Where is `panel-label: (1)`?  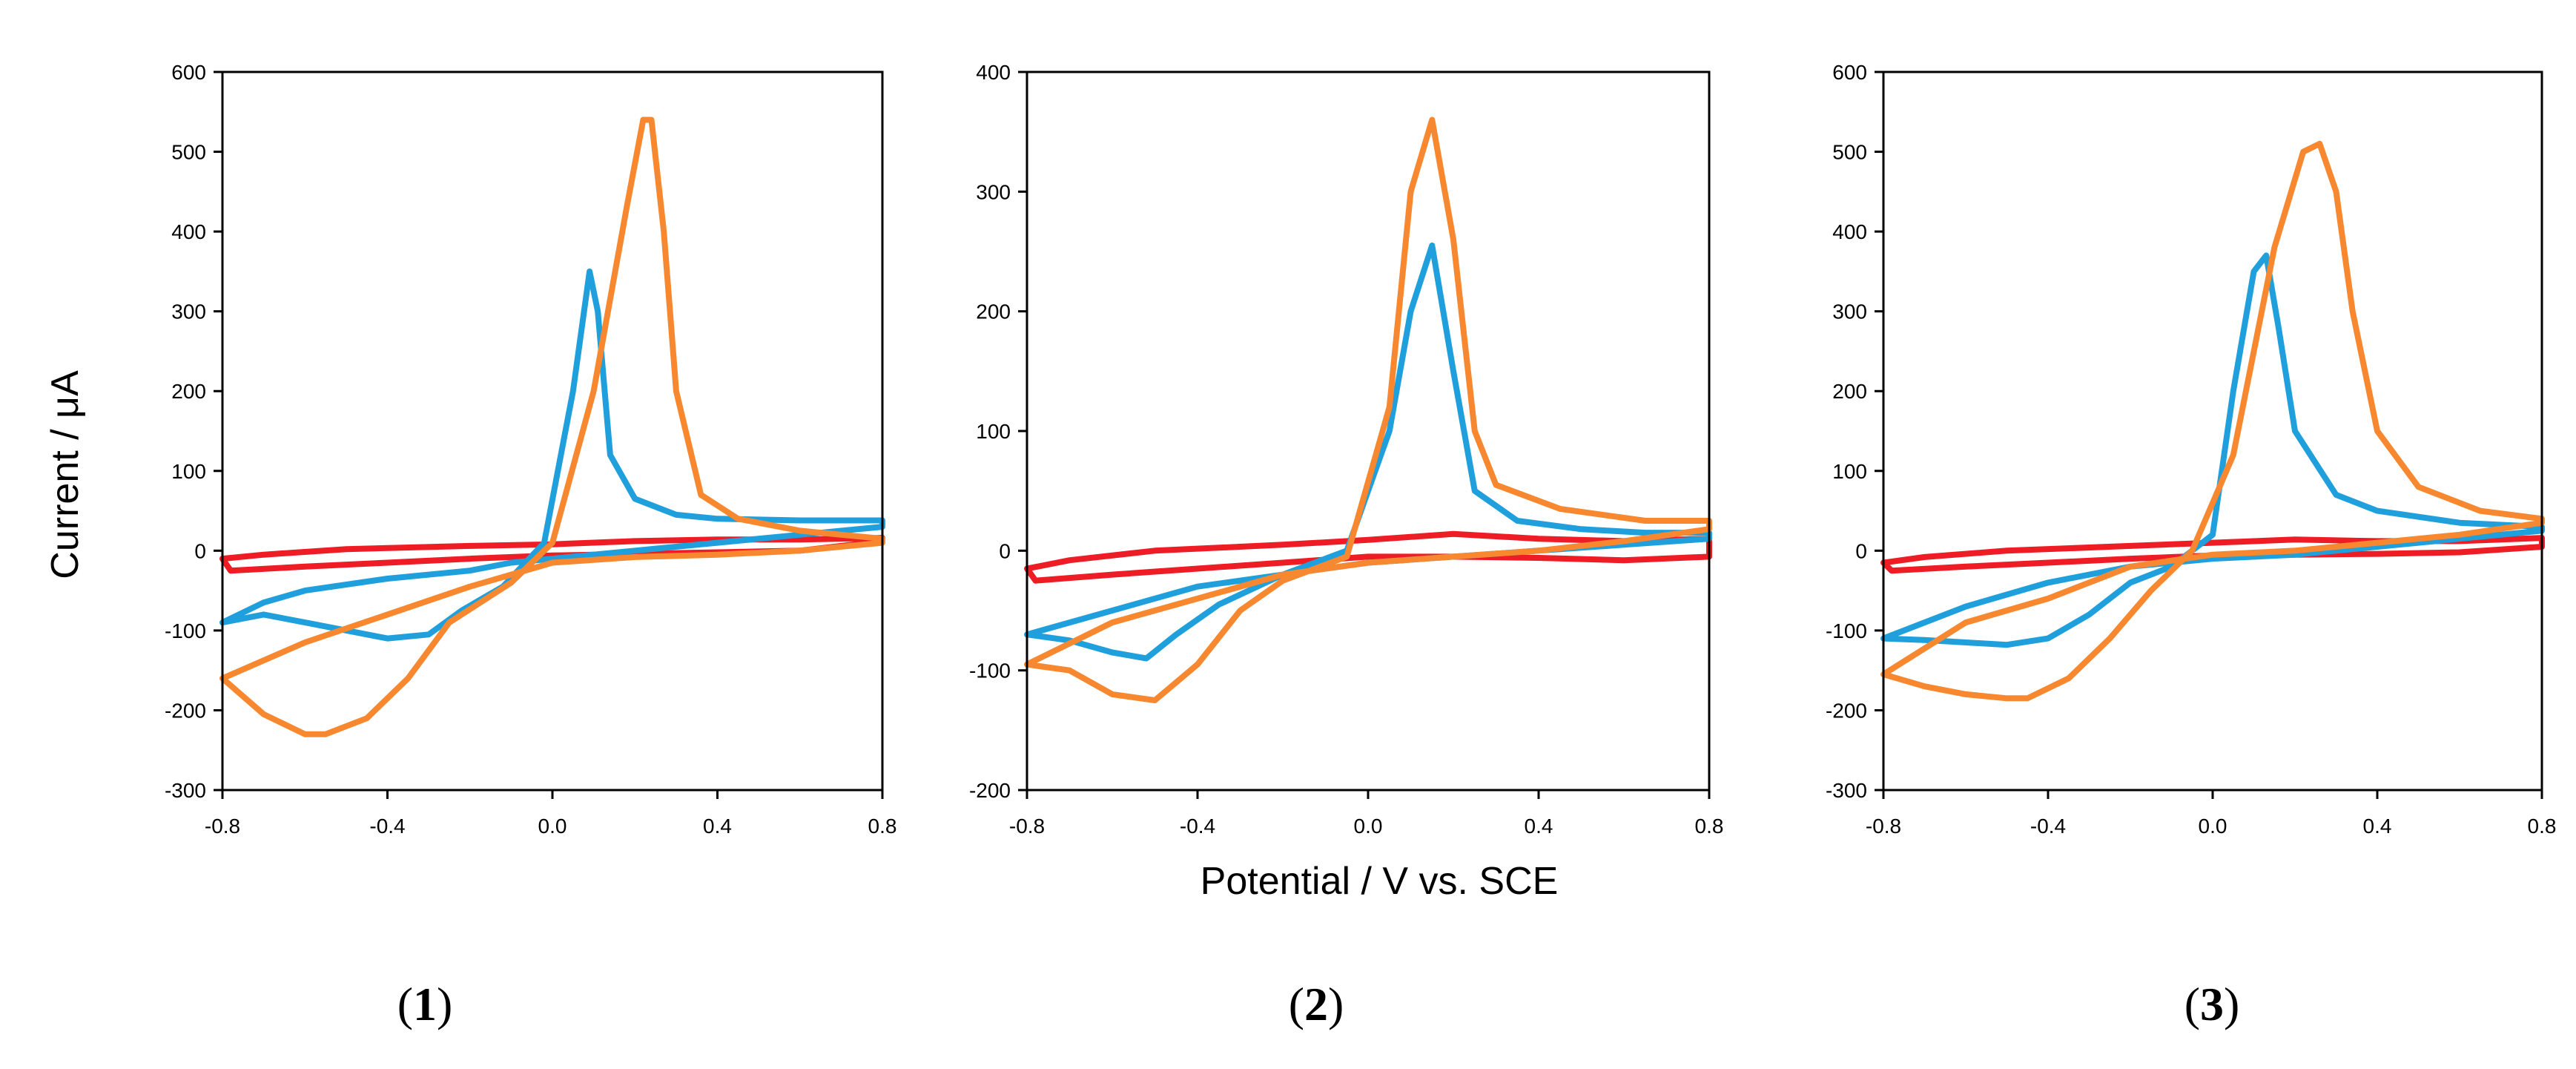
panel-label: (1) is located at coordinates (425, 1004).